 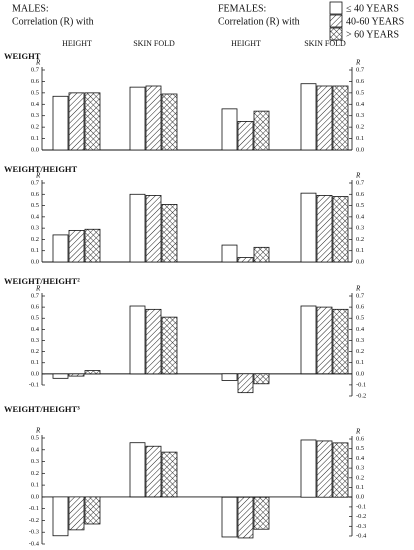 I want to click on legend-label: 40-60 YEARS, so click(x=375, y=21).